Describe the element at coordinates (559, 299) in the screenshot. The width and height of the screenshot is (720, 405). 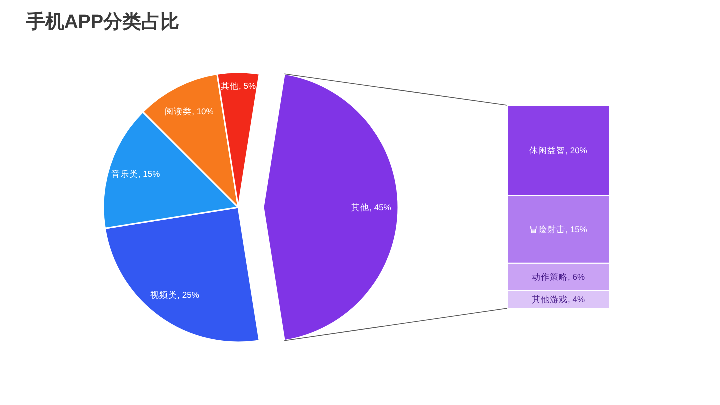
I see `data-label: 其他游戏, 4%` at that location.